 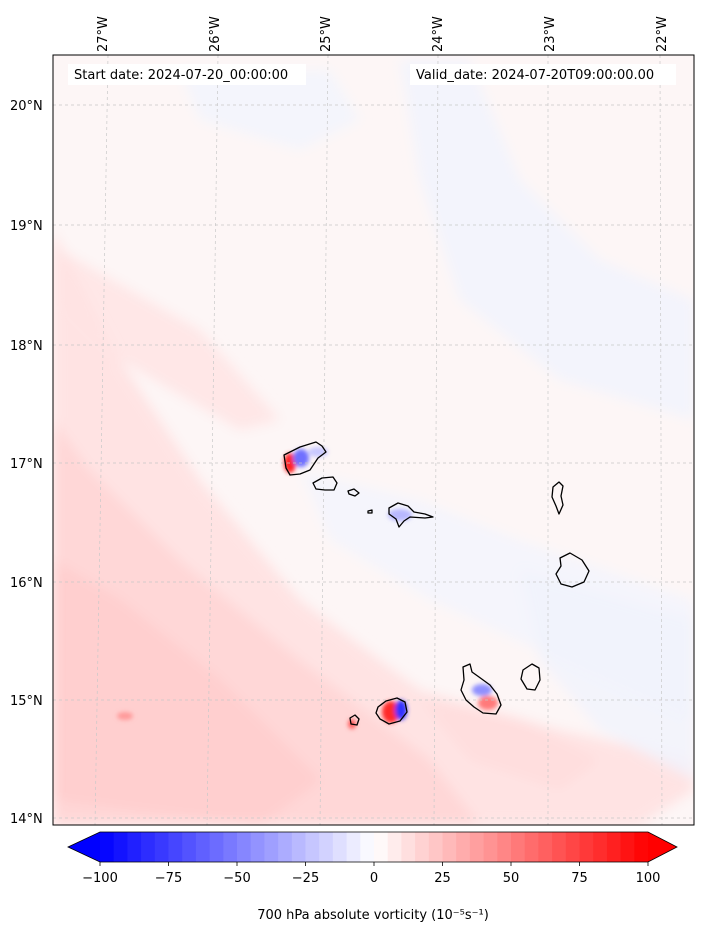 I want to click on lat-label: 16°N, so click(x=26, y=583).